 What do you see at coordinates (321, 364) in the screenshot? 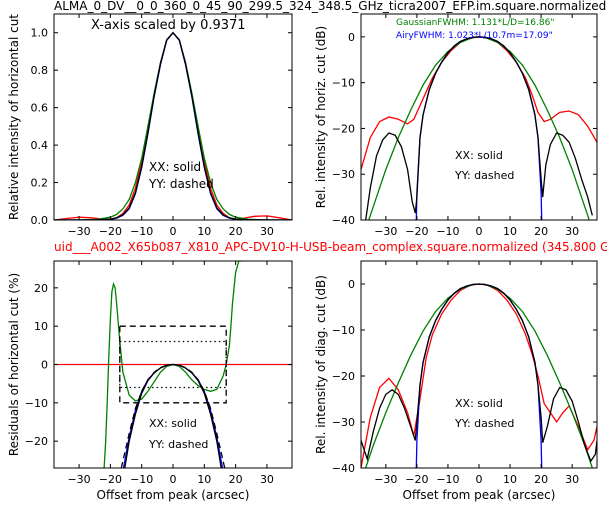
I see `y-axis-label: Rel. intensity of diag. cut (dB)` at bounding box center [321, 364].